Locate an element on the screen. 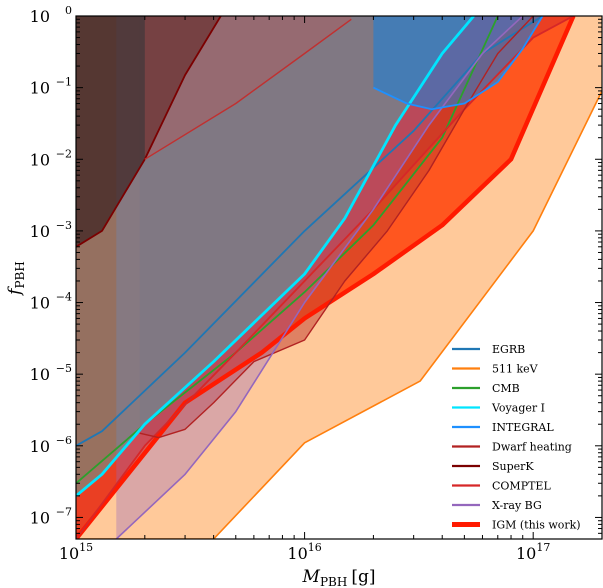 This screenshot has height=588, width=603. y-tick-exponent: −5 is located at coordinates (64, 368).